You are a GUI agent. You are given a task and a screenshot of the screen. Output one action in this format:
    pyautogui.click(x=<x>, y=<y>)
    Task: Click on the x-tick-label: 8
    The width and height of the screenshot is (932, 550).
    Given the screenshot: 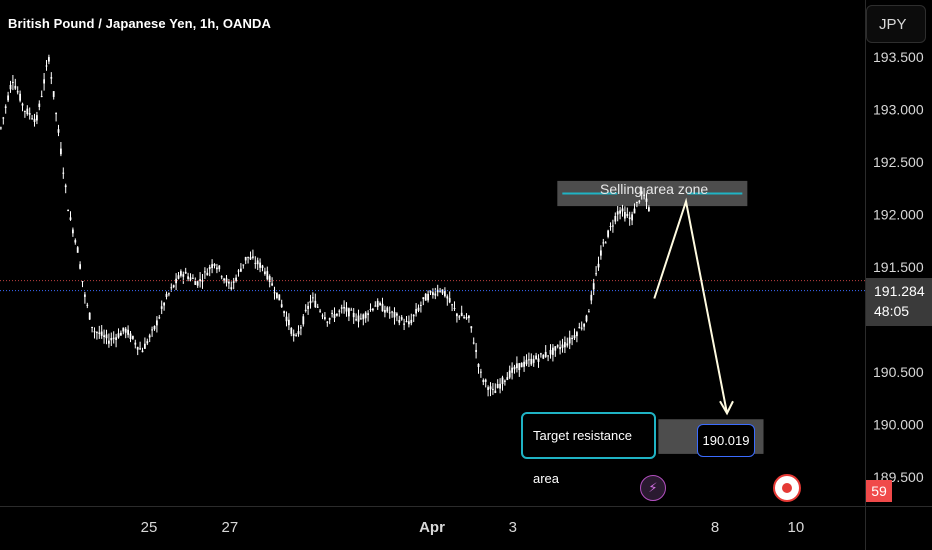 What is the action you would take?
    pyautogui.click(x=715, y=527)
    